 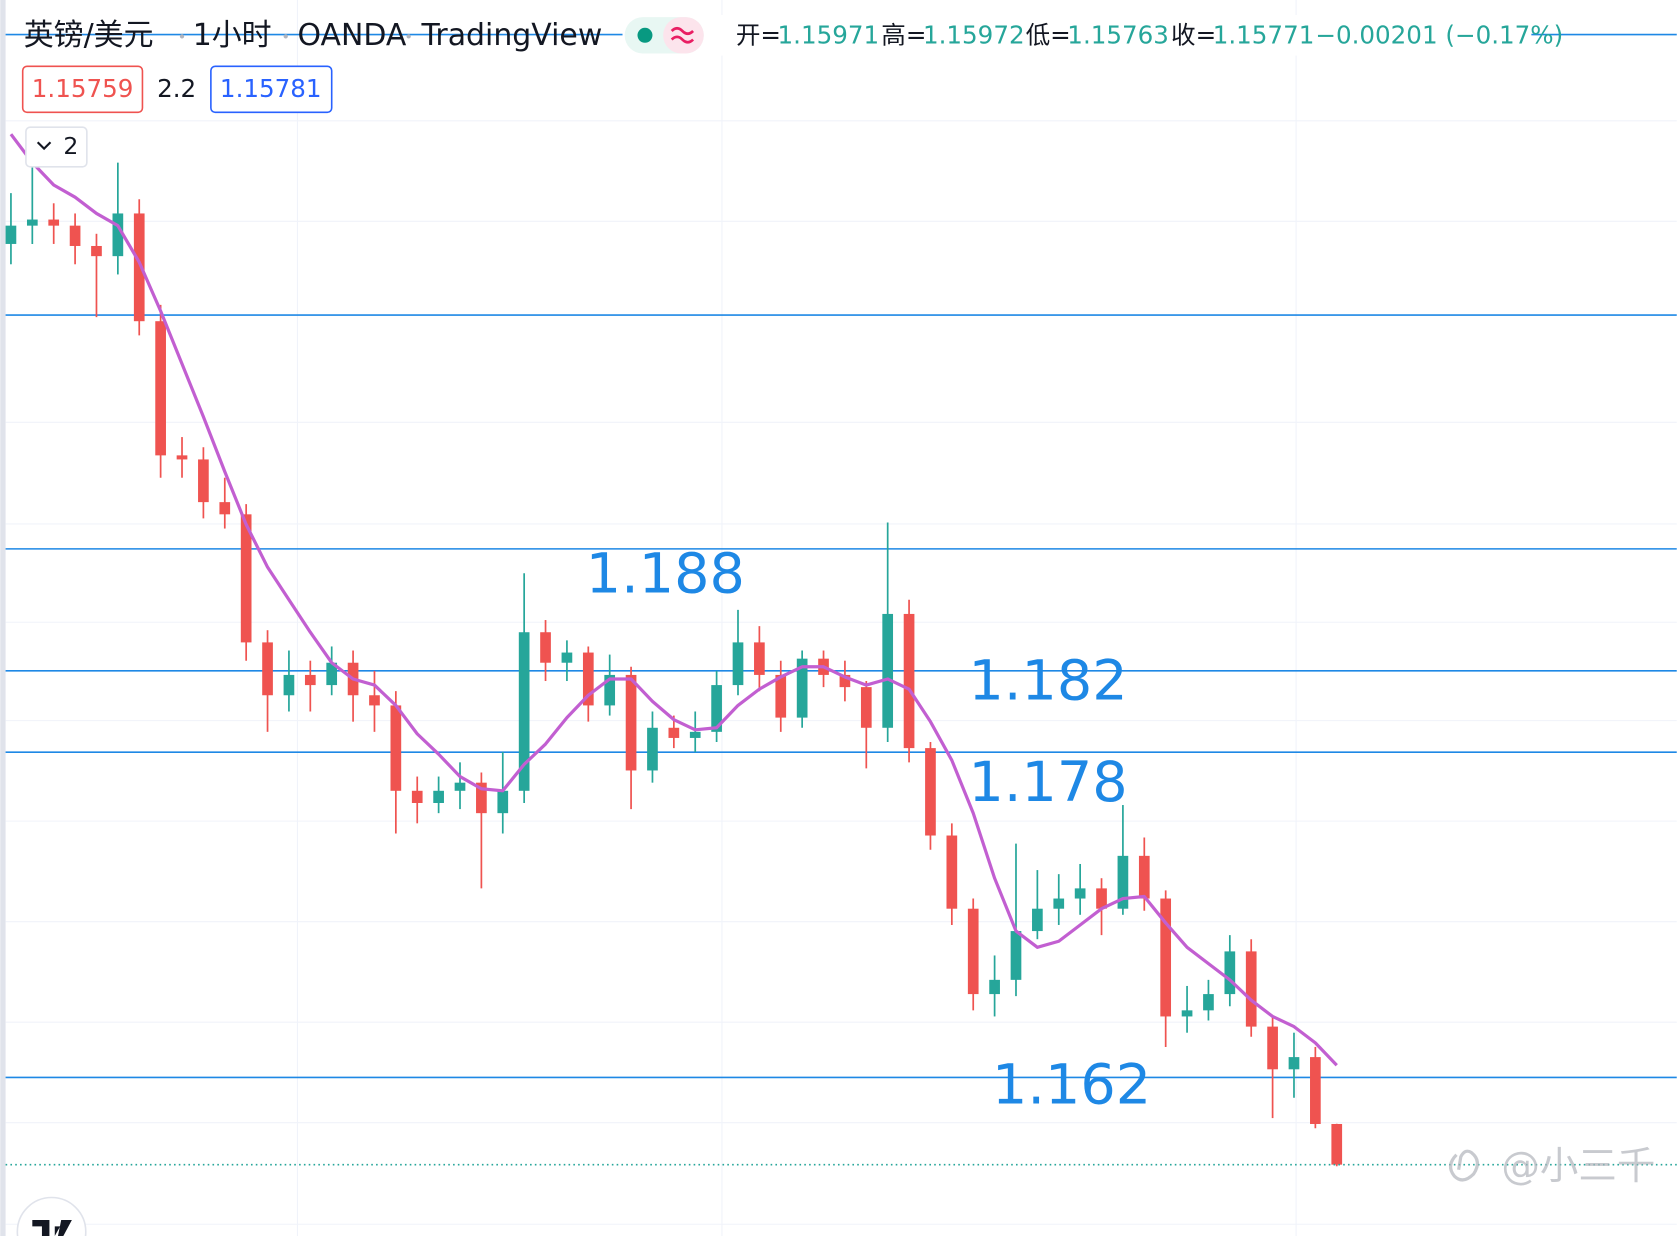 I want to click on ohlc-label: 开=, so click(x=758, y=34).